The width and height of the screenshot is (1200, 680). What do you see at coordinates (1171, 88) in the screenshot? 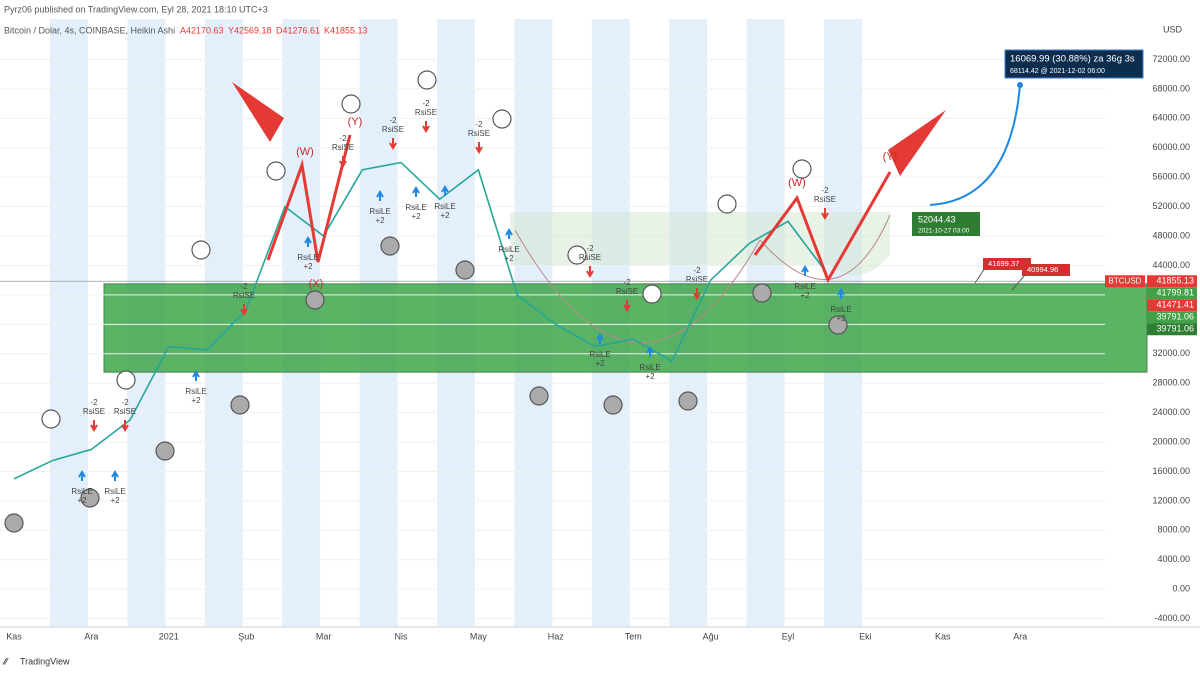
I see `y-tick-label: 68000.00` at bounding box center [1171, 88].